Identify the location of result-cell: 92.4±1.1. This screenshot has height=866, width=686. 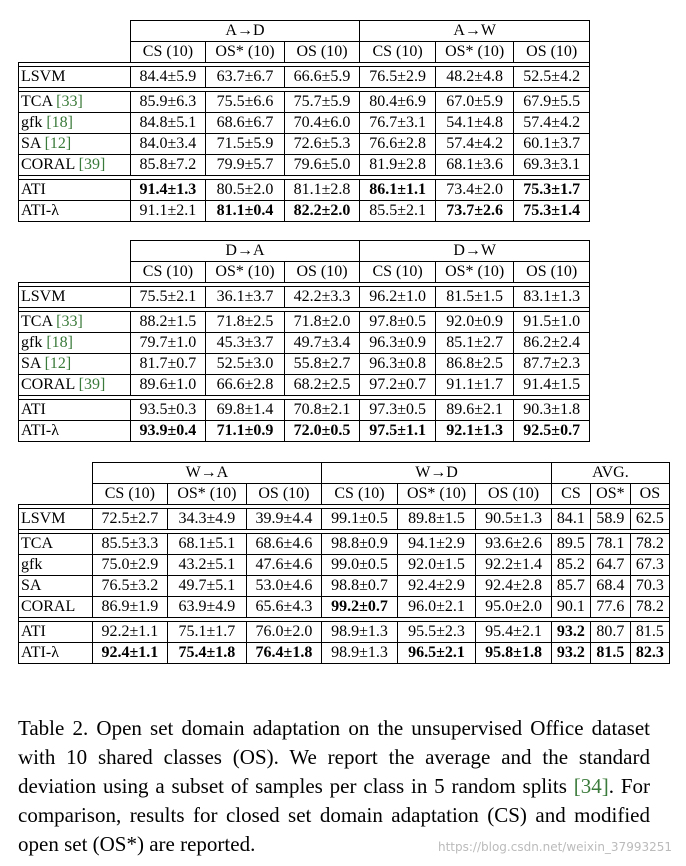
(130, 653).